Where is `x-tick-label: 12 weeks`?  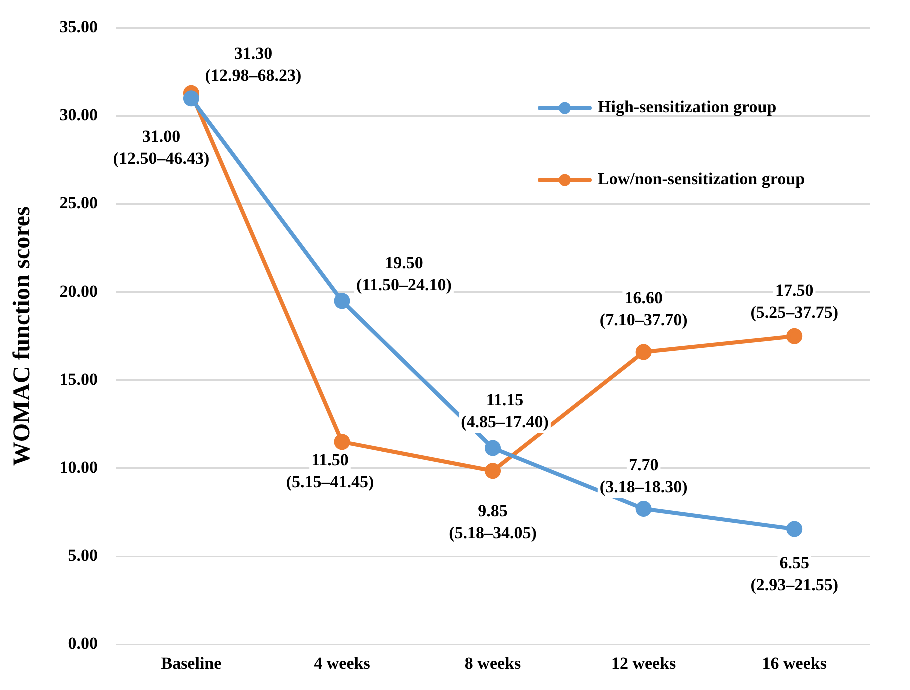 x-tick-label: 12 weeks is located at coordinates (644, 664).